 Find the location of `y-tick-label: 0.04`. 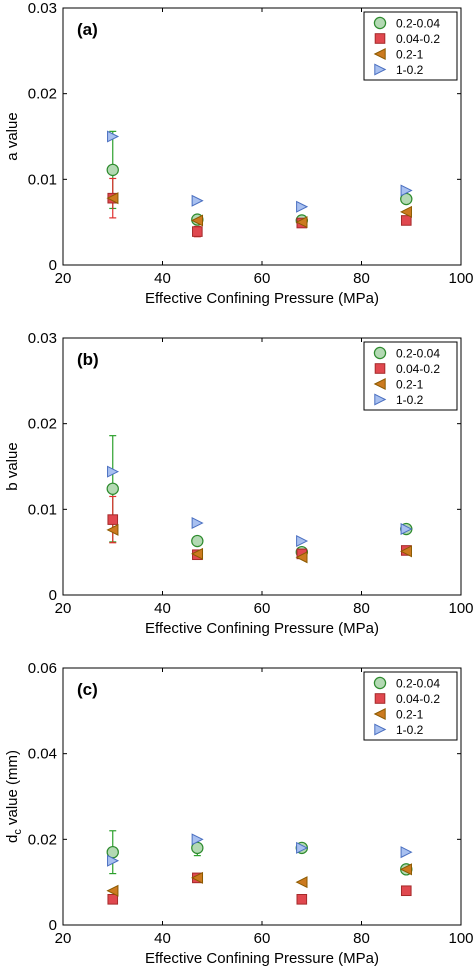

y-tick-label: 0.04 is located at coordinates (42, 754).